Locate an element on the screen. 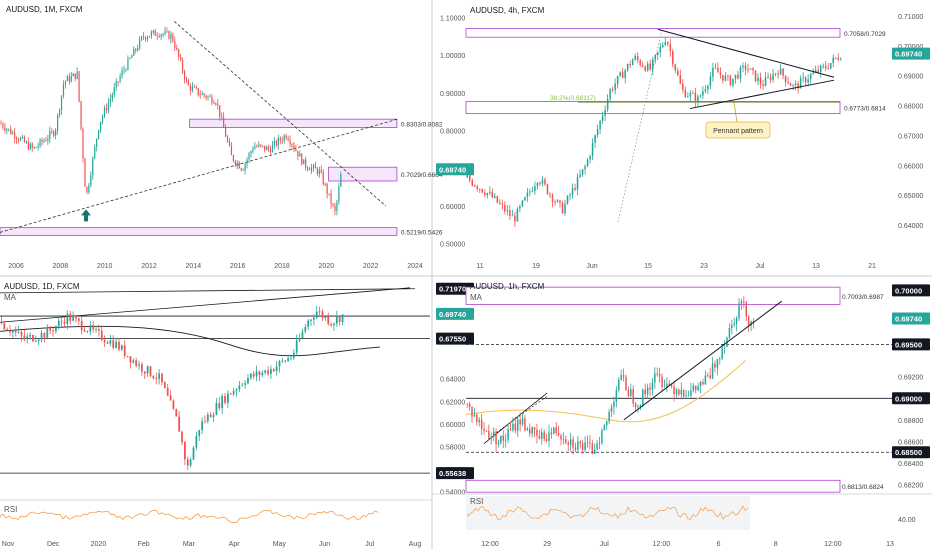 This screenshot has width=932, height=555. monthly-x-tick-label: 2014 is located at coordinates (194, 266).